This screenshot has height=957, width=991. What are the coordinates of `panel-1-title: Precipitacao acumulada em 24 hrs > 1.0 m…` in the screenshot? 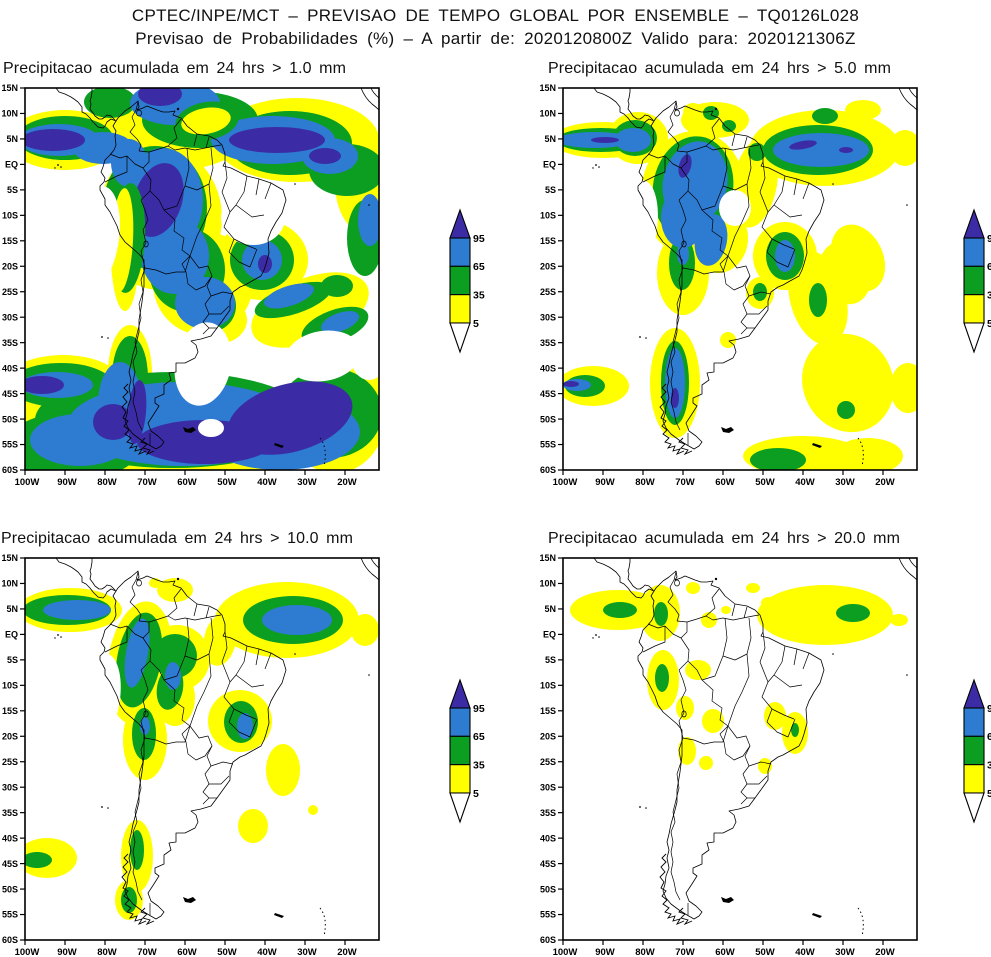 It's located at (175, 68).